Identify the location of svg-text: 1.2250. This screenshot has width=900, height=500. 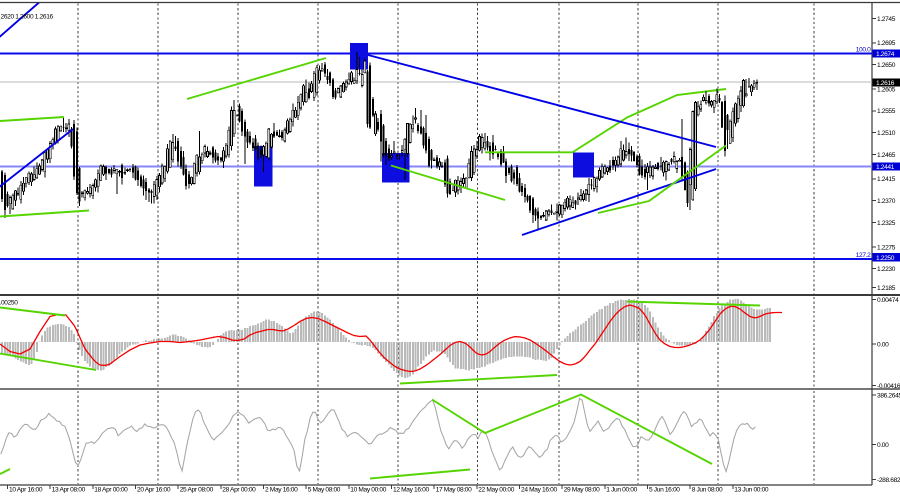
(885, 258).